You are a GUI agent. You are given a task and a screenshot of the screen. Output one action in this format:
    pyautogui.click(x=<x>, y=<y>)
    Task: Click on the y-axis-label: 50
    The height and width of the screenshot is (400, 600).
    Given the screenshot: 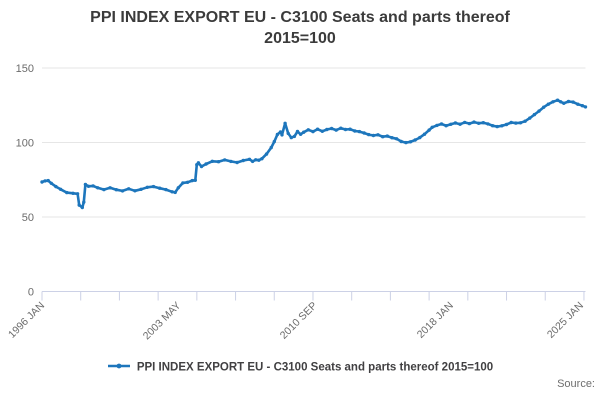 What is the action you would take?
    pyautogui.click(x=28, y=218)
    